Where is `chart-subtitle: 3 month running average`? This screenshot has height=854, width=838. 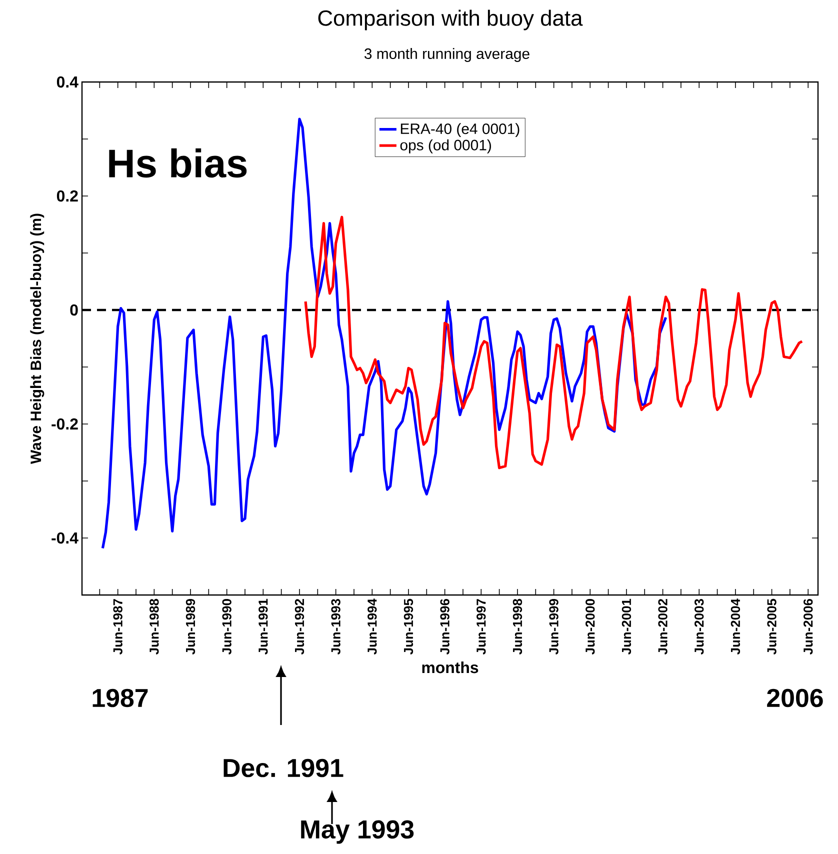 chart-subtitle: 3 month running average is located at coordinates (447, 55).